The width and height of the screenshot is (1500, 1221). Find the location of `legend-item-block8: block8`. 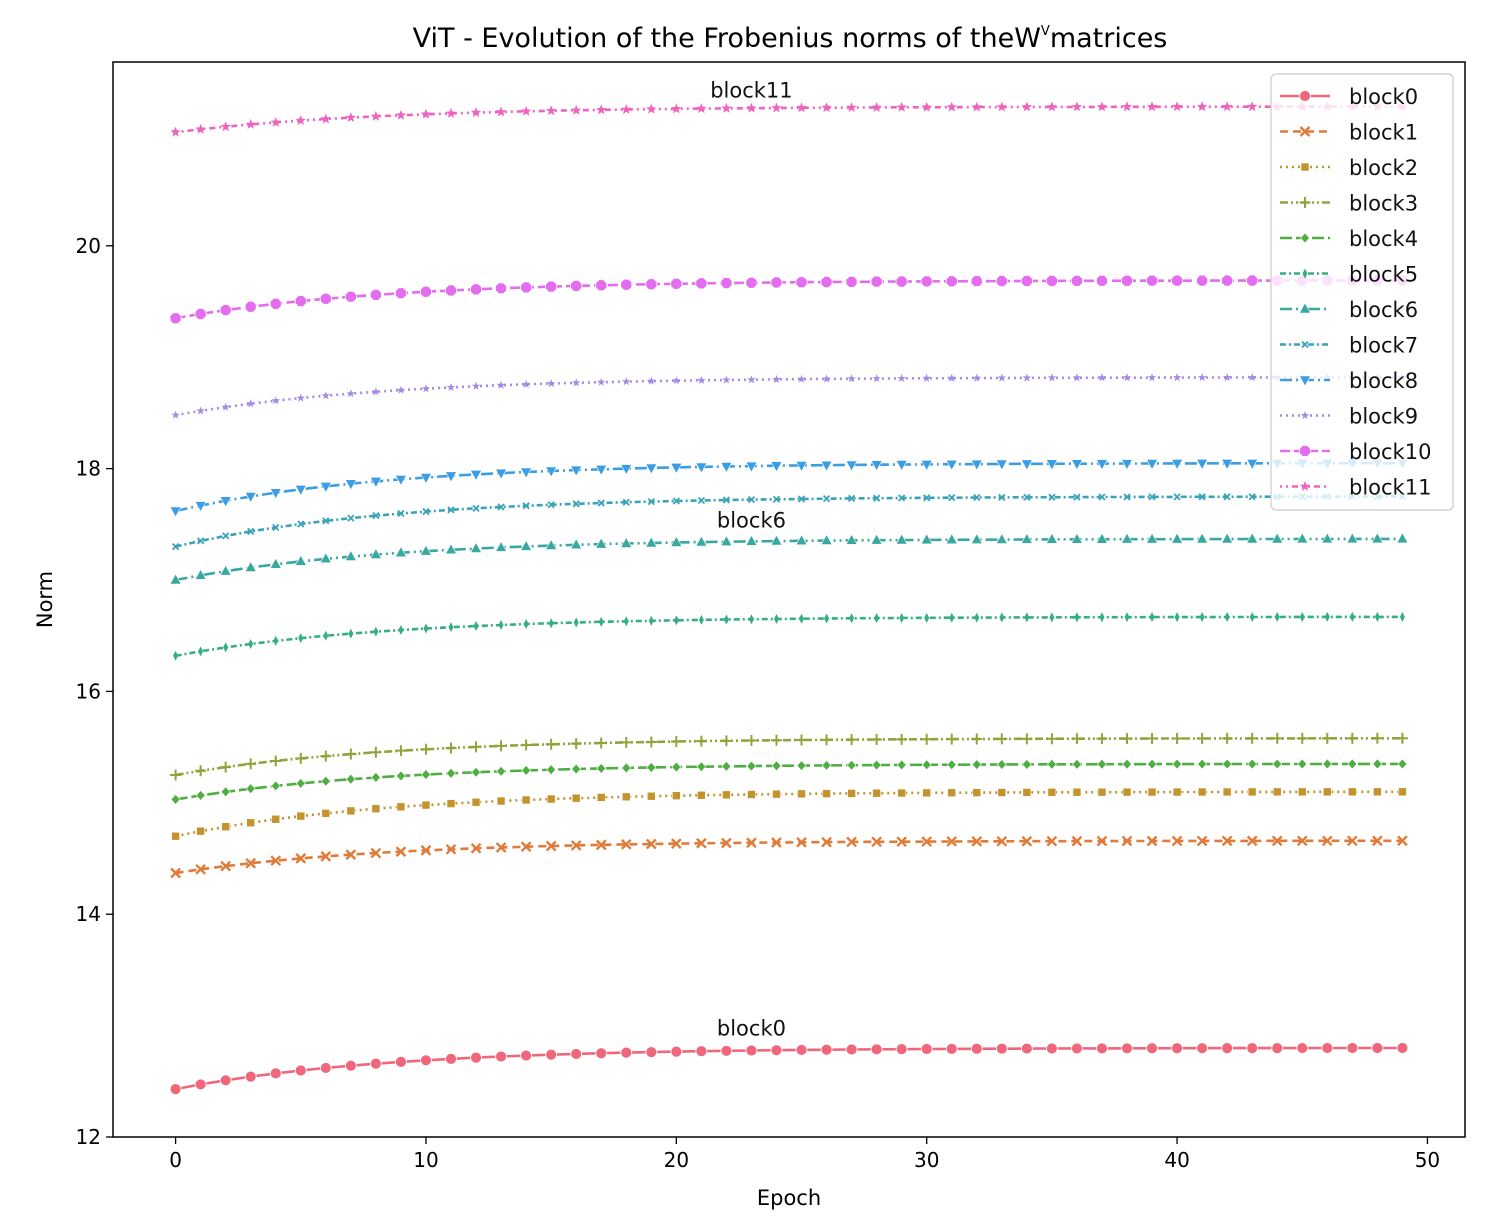

legend-item-block8: block8 is located at coordinates (1349, 381).